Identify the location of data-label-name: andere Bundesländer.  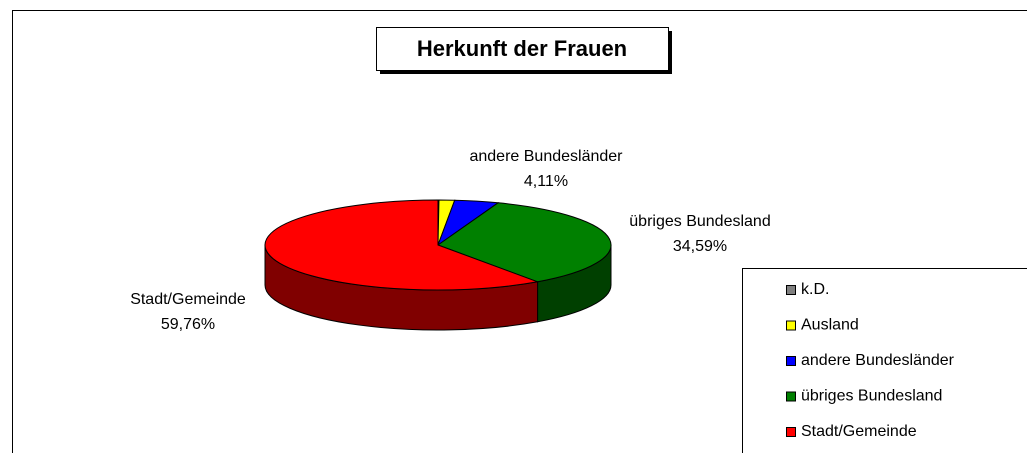
(546, 156).